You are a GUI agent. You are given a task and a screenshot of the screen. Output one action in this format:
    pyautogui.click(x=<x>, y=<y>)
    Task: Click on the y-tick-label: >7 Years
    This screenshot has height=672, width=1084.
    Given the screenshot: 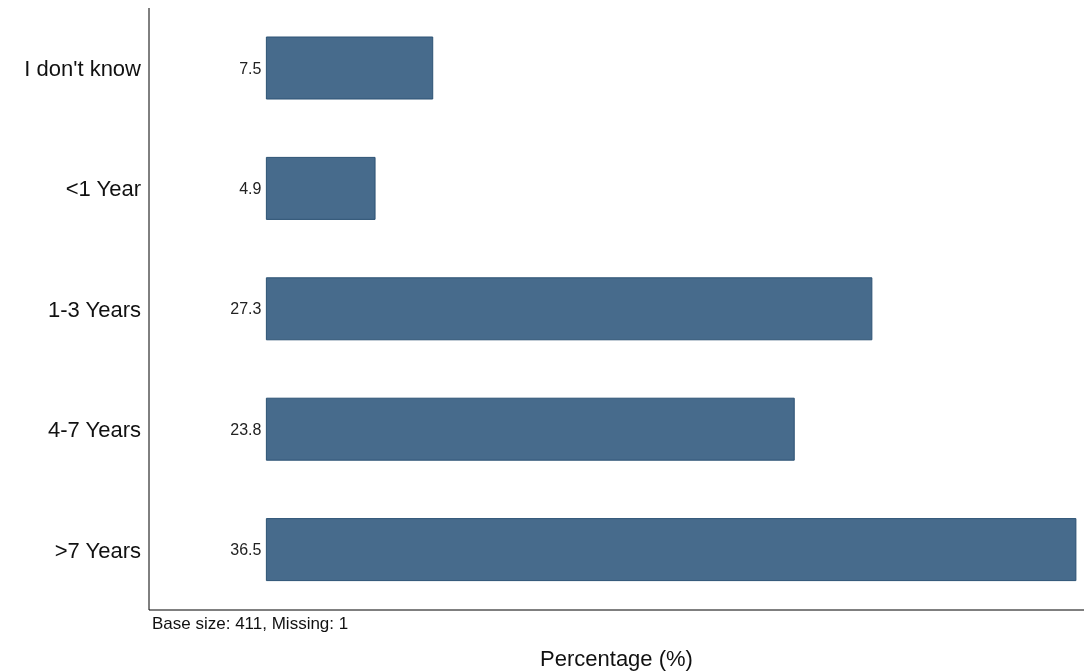 What is the action you would take?
    pyautogui.click(x=97, y=550)
    